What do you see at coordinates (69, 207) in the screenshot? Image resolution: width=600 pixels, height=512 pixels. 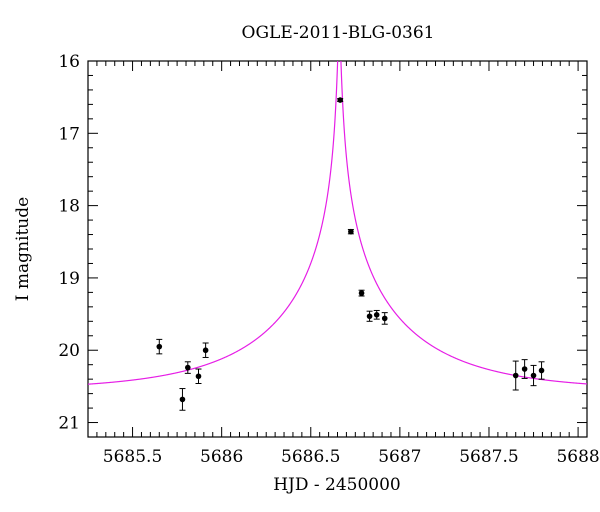 I see `y-tick-label: 18` at bounding box center [69, 207].